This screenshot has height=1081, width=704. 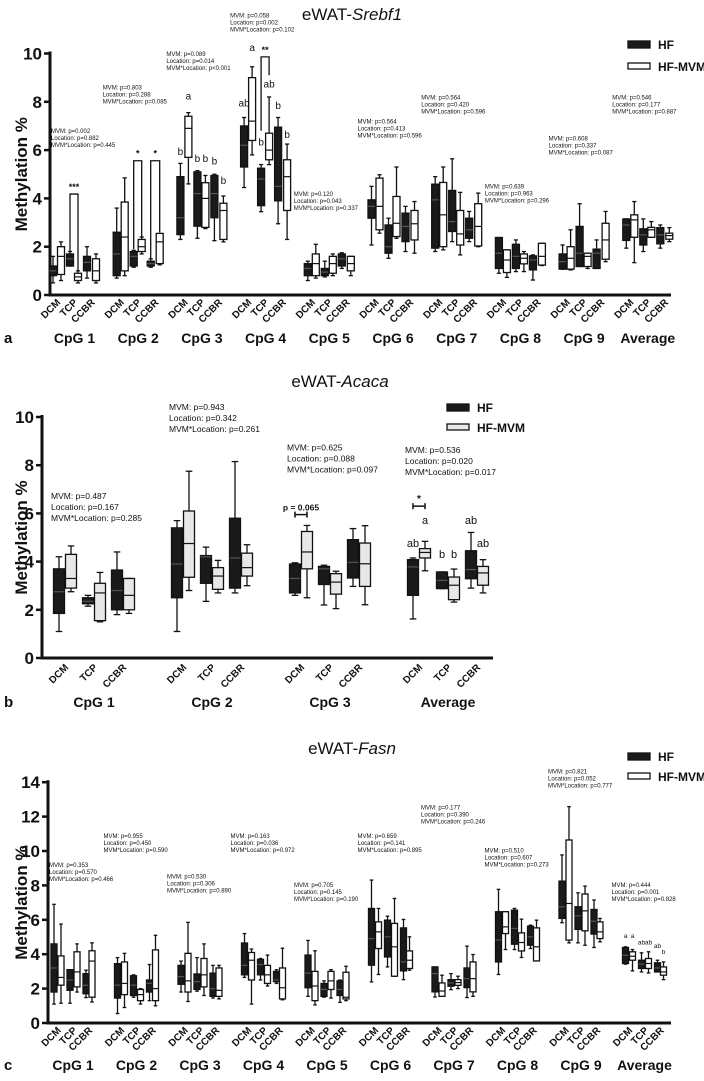 I want to click on stats-text: MVM*Location: p<0.001, so click(x=198, y=69).